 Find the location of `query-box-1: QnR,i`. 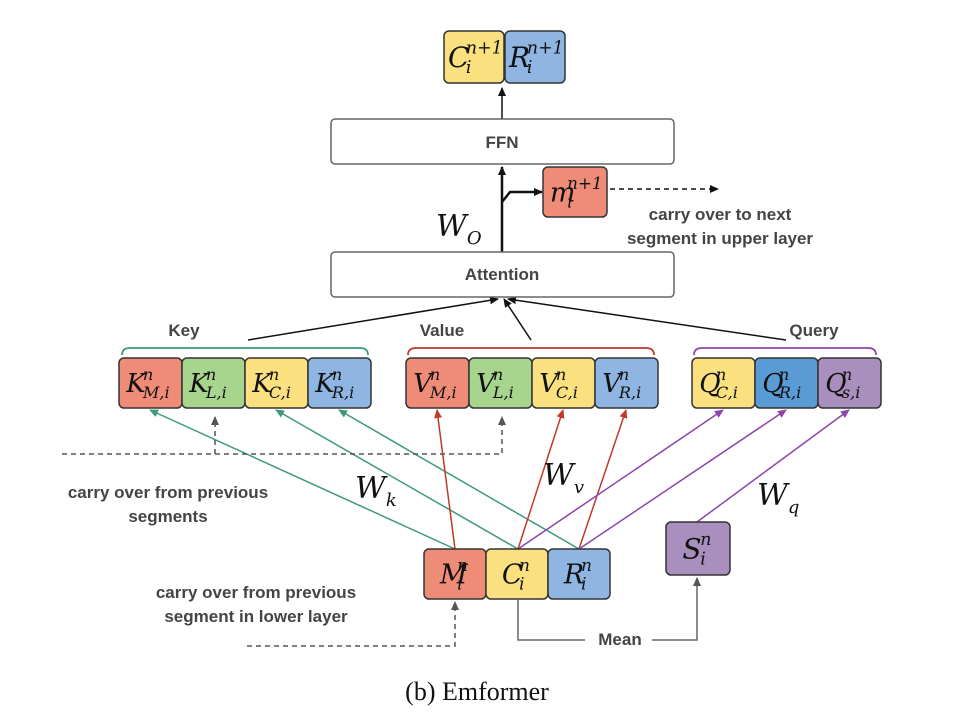

query-box-1: QnR,i is located at coordinates (786, 383).